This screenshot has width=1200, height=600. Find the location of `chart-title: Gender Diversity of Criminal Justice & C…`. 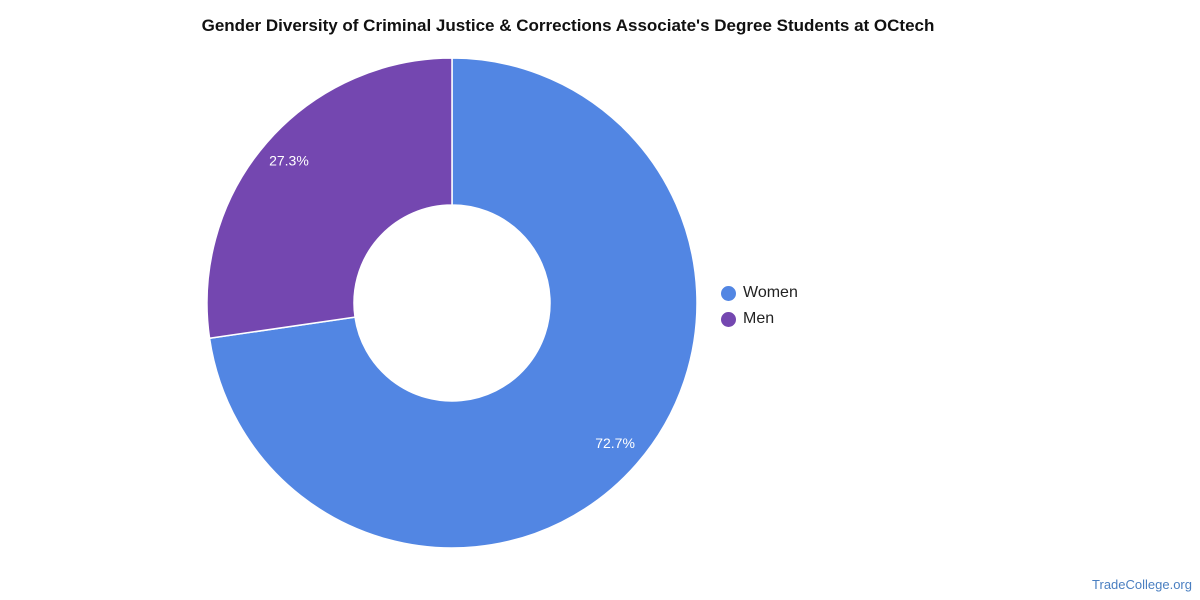

chart-title: Gender Diversity of Criminal Justice & C… is located at coordinates (568, 25).